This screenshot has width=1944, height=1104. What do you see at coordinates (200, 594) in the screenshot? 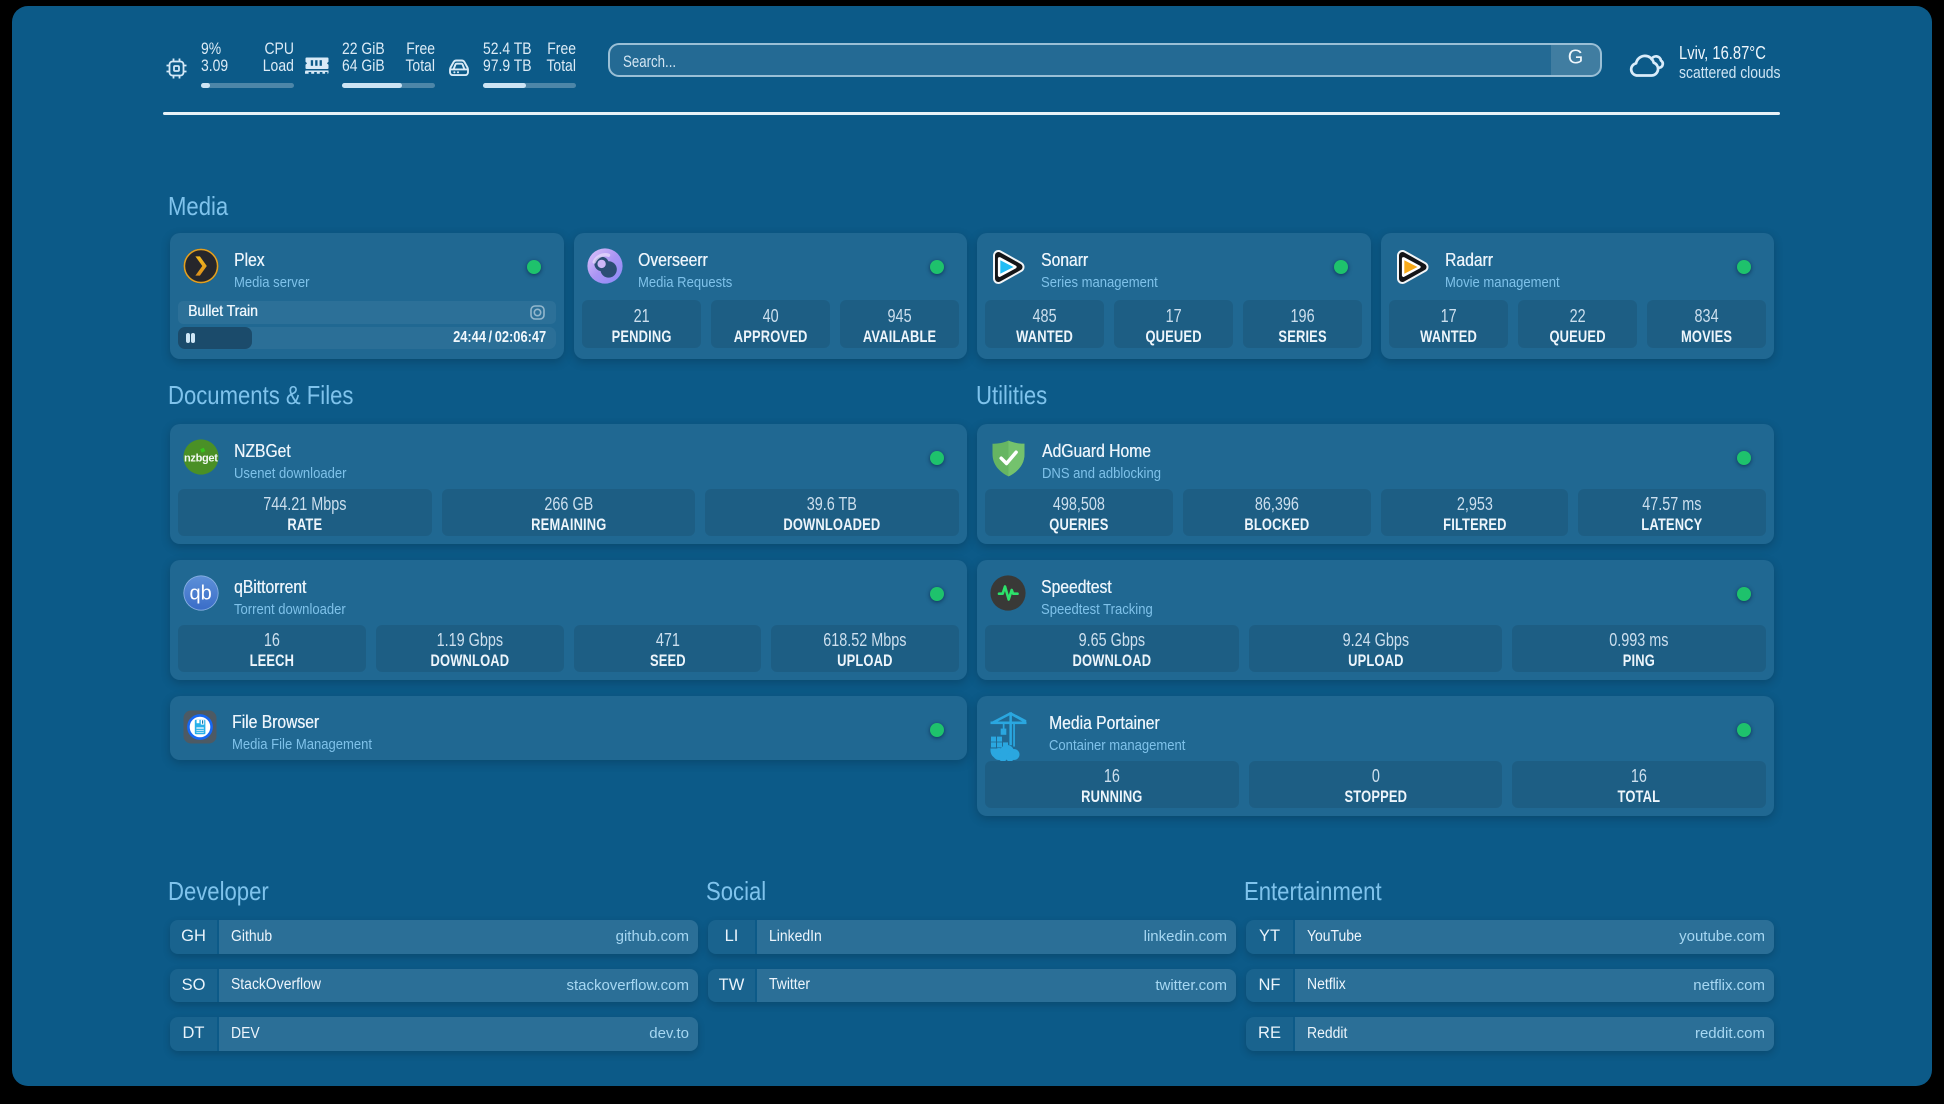
I see `svg-text: qb` at bounding box center [200, 594].